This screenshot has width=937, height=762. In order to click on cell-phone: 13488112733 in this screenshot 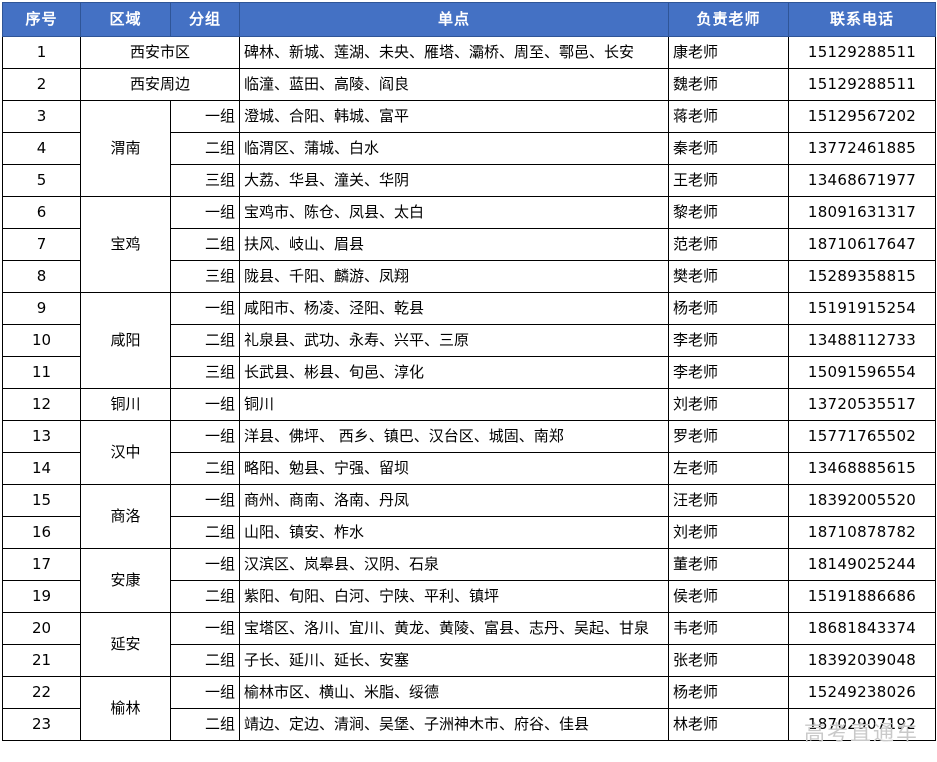, I will do `click(862, 340)`.